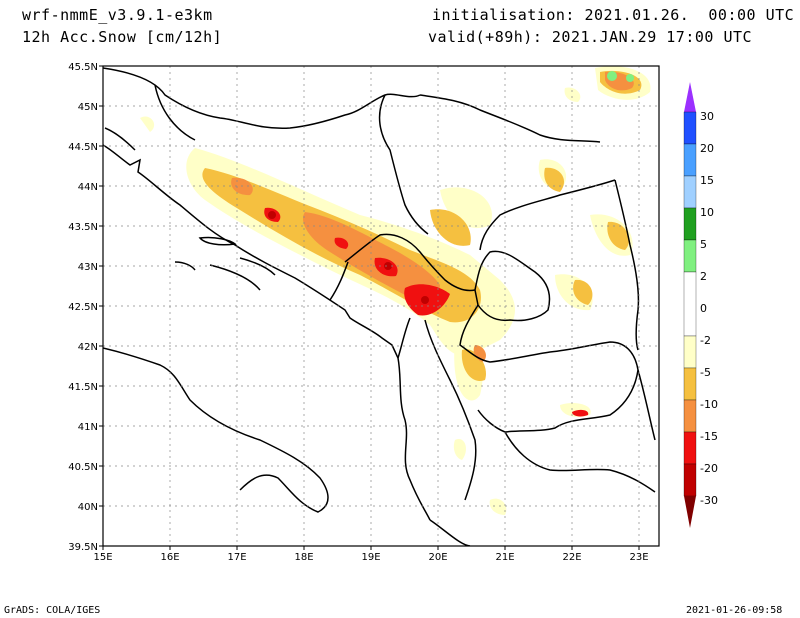 The height and width of the screenshot is (618, 800). Describe the element at coordinates (122, 37) in the screenshot. I see `field-title: 12h Acc.Snow [cm/12h]` at that location.